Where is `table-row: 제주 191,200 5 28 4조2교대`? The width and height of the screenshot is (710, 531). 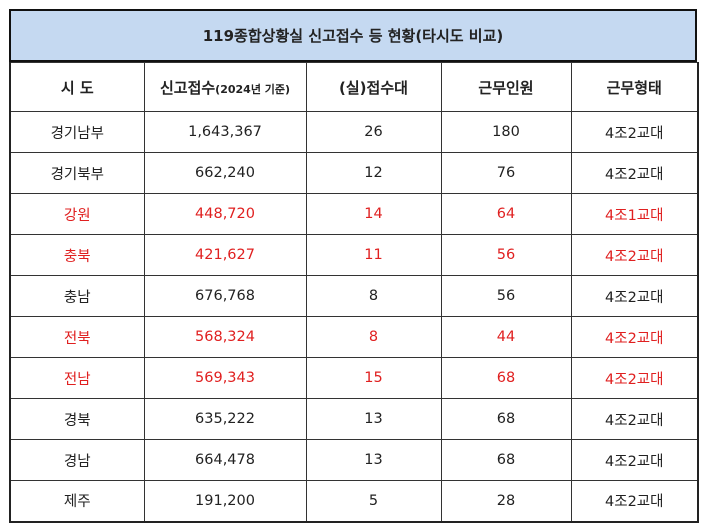 table-row: 제주 191,200 5 28 4조2교대 is located at coordinates (354, 501).